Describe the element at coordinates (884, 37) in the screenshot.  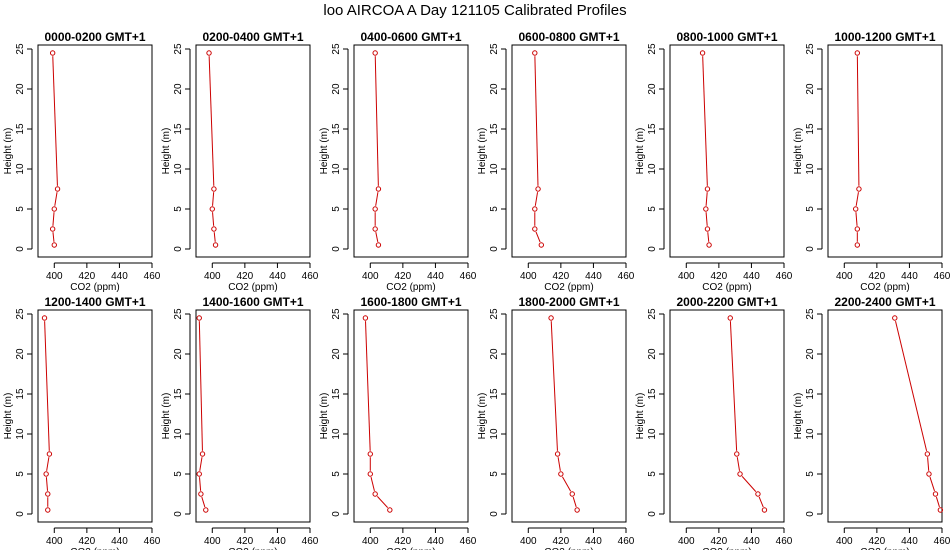
I see `panel-title: 1000-1200 GMT+1` at that location.